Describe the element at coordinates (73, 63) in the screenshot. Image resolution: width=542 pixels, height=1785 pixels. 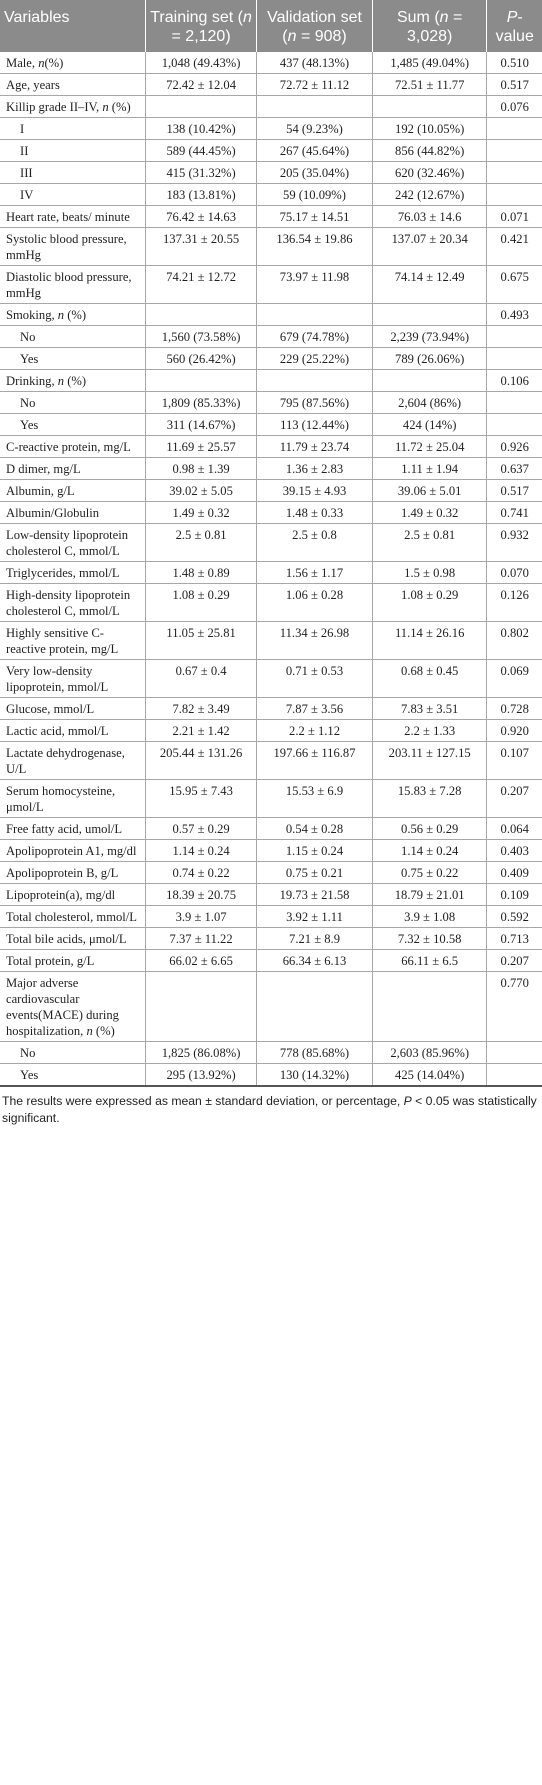
I see `variable-cell: Male, n(%)` at that location.